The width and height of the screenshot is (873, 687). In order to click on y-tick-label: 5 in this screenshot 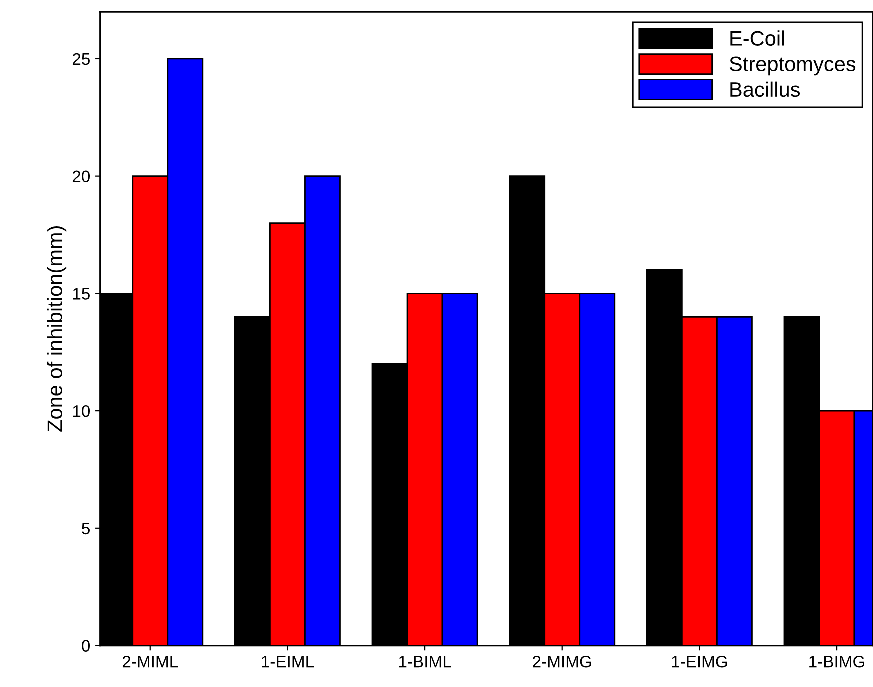, I will do `click(86, 528)`.